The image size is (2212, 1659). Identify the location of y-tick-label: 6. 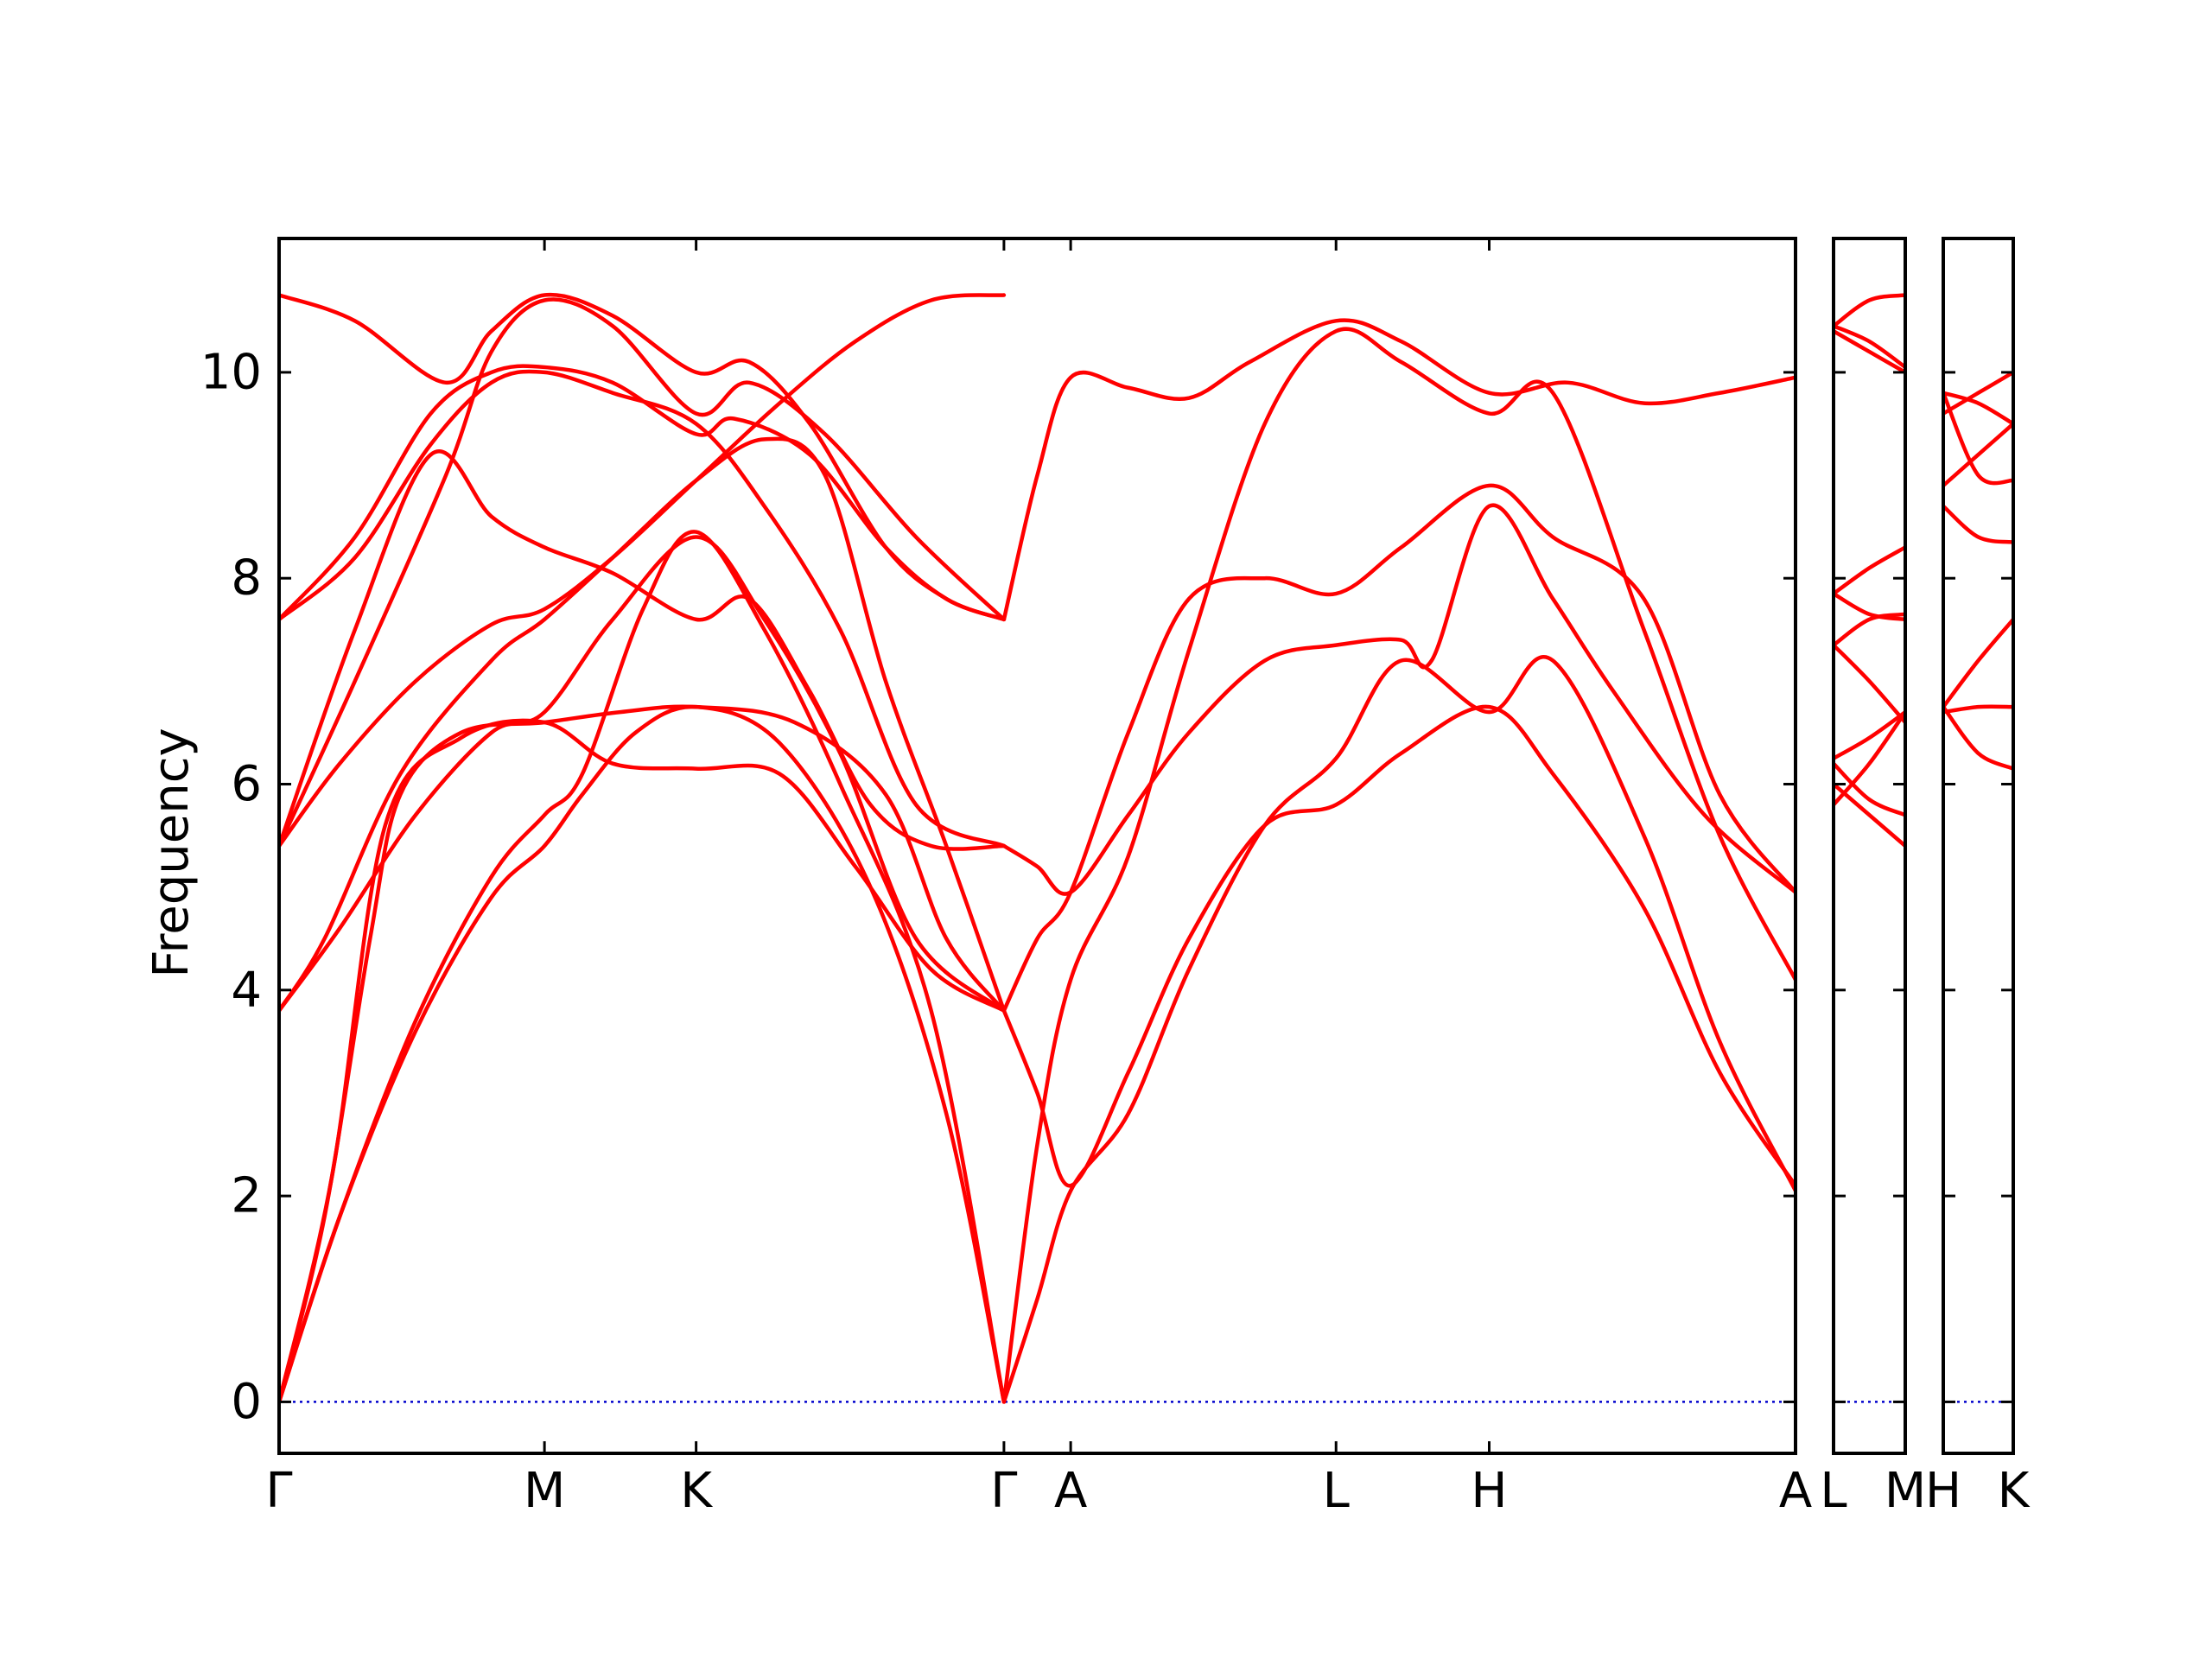
(246, 784).